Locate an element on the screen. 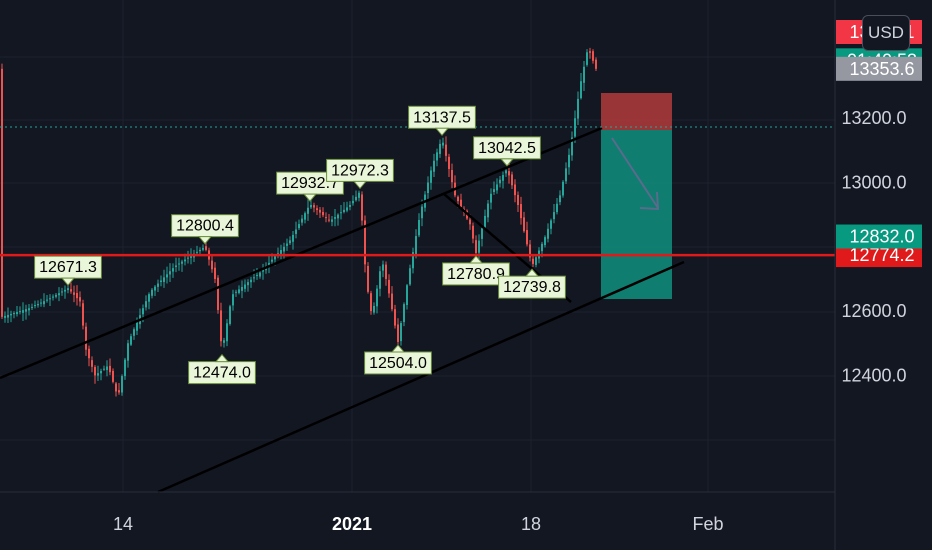 This screenshot has width=932, height=550. price-axis-label-current: 13353.6 is located at coordinates (879, 68).